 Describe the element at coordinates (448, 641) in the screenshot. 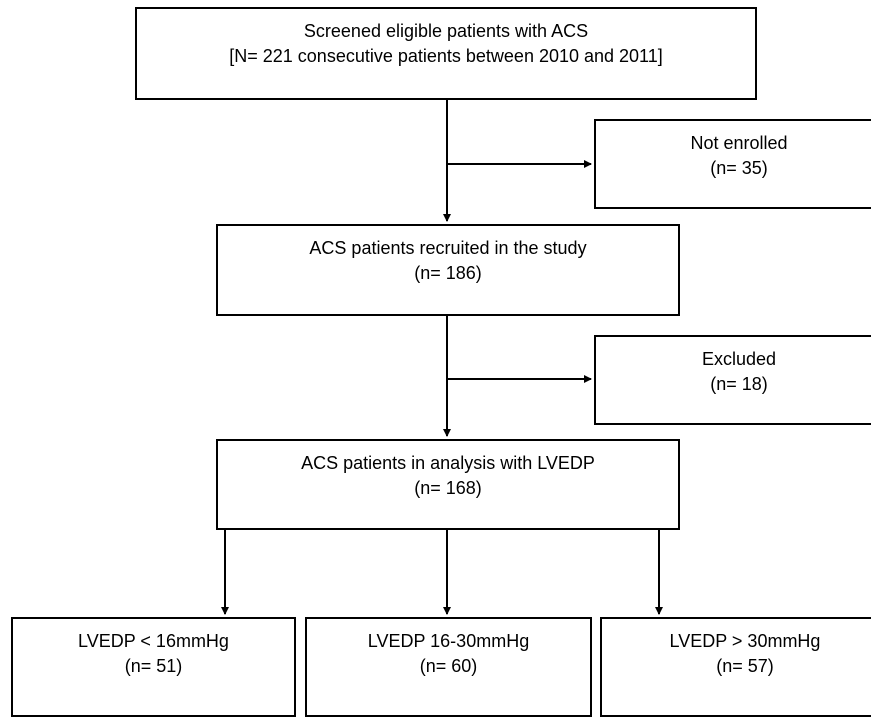

I see `group-mid-title: LVEDP 16-30mmHg` at that location.